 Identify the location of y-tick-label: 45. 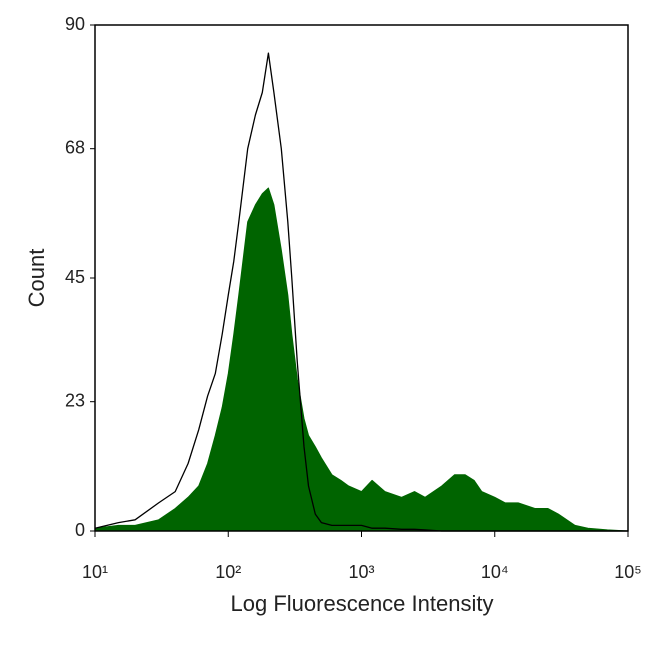
(75, 277).